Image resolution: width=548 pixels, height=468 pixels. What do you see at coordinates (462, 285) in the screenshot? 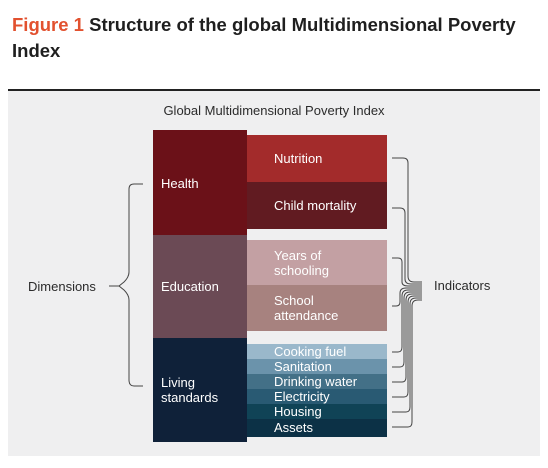
I see `indicators-label: Indicators` at bounding box center [462, 285].